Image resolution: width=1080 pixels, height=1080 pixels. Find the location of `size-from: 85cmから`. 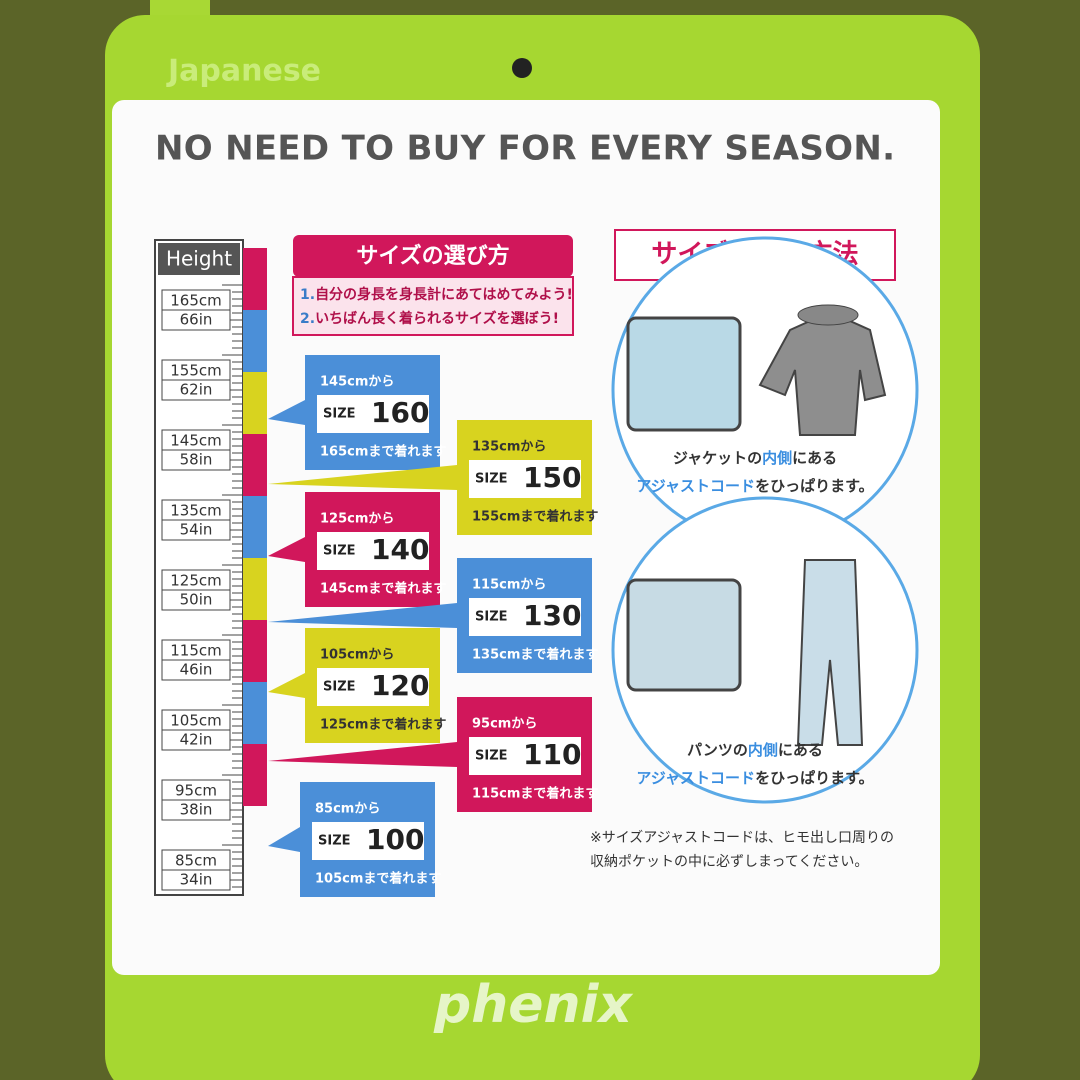

size-from: 85cmから is located at coordinates (347, 809).